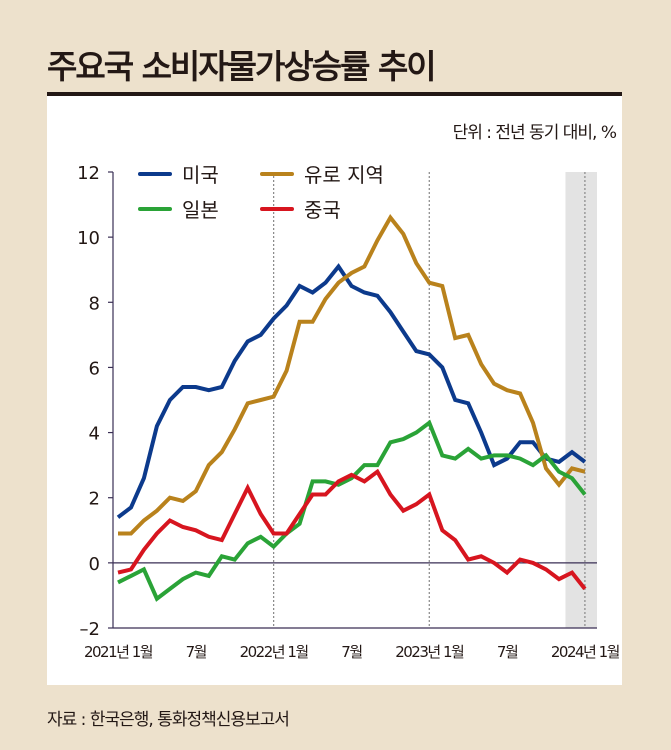 The image size is (671, 750). Describe the element at coordinates (94, 499) in the screenshot. I see `y-tick-label: 2` at that location.